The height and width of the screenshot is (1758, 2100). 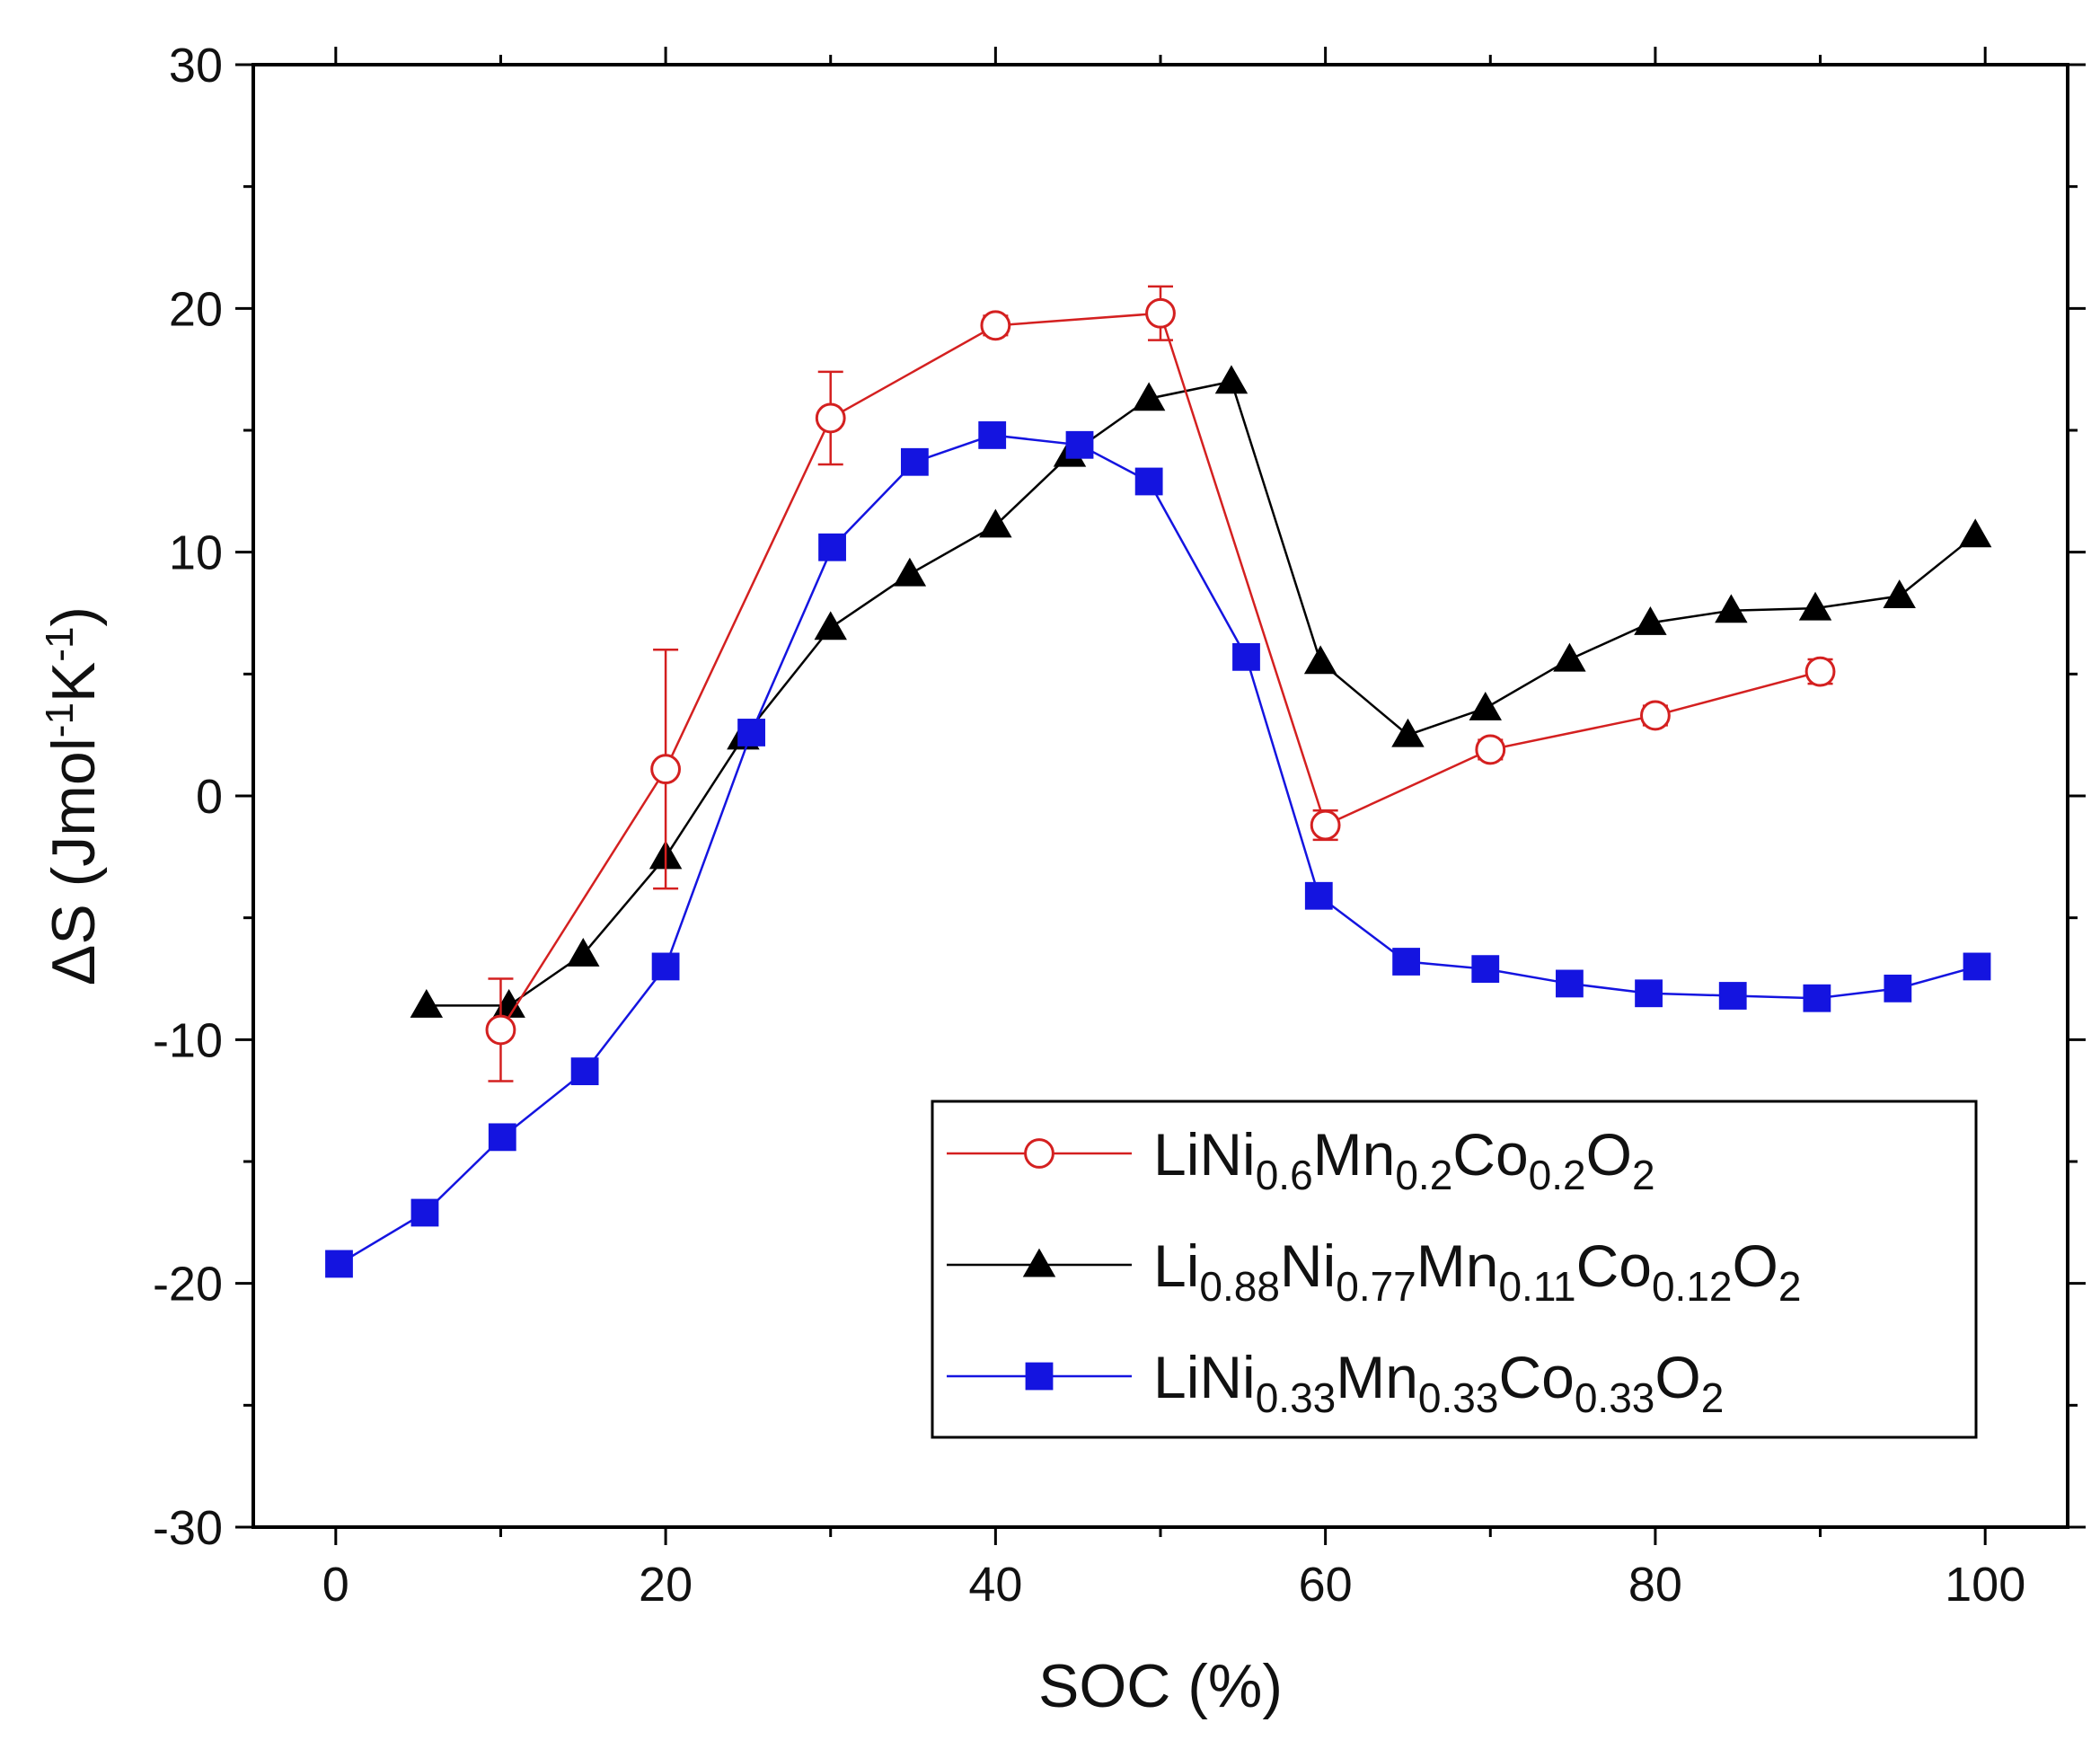 I want to click on y-tick-label: 0, so click(x=209, y=797).